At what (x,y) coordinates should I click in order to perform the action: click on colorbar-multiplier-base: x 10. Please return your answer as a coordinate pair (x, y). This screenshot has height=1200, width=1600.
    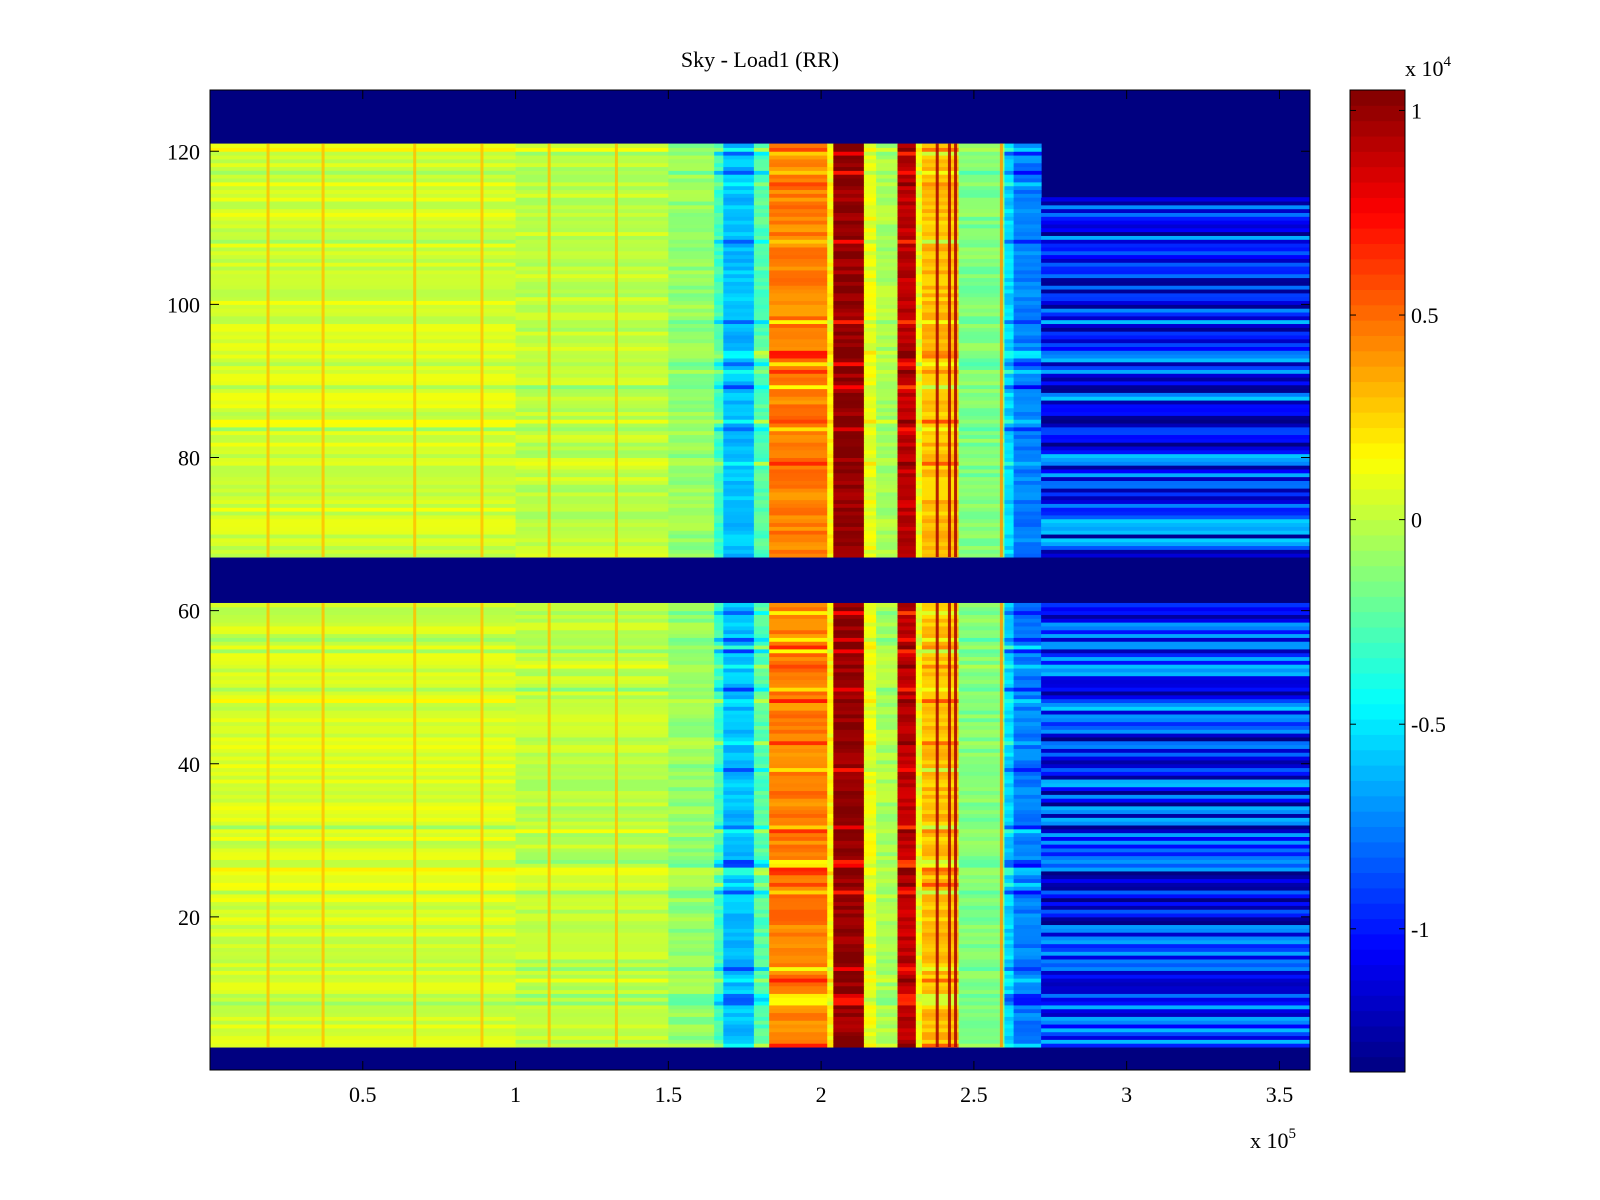
    Looking at the image, I should click on (1424, 68).